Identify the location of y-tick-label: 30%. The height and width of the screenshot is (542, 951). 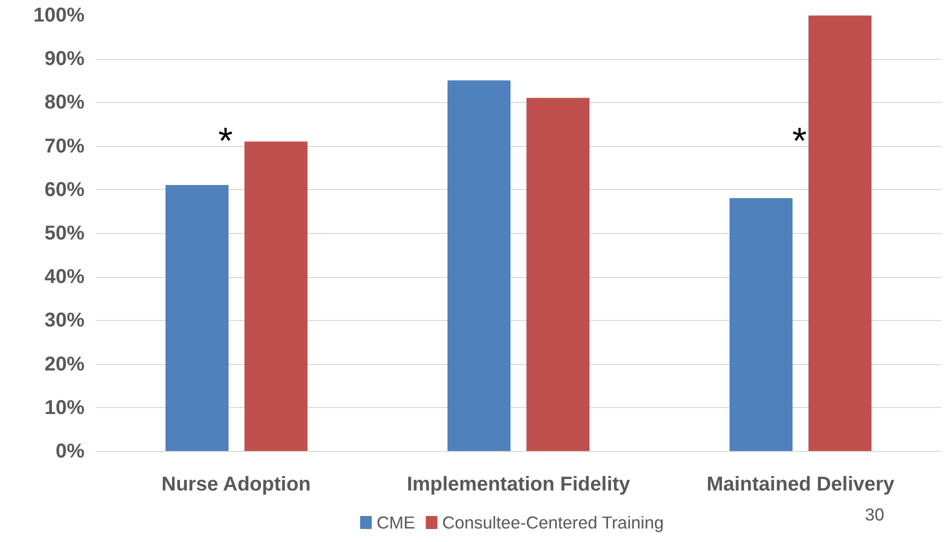
(64, 321).